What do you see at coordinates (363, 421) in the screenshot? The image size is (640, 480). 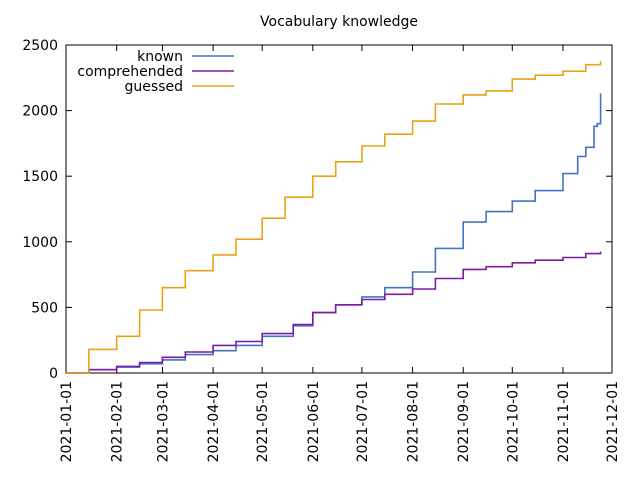 I see `x-tick-label: 2021-07-01` at bounding box center [363, 421].